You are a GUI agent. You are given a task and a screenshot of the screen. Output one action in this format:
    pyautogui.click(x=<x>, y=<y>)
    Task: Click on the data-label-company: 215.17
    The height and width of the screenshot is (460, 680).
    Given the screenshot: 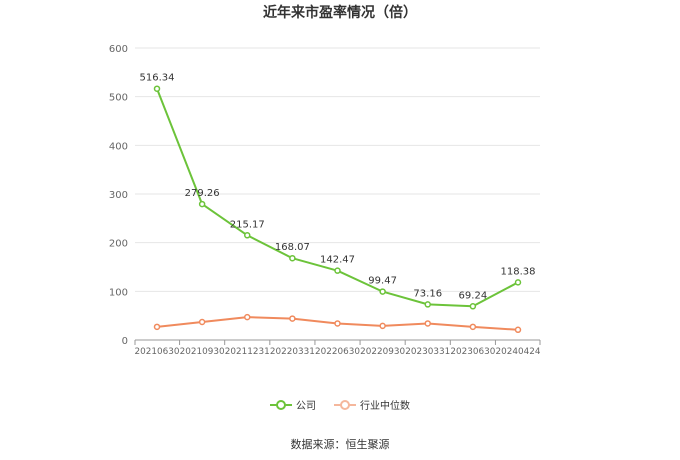 What is the action you would take?
    pyautogui.click(x=247, y=224)
    